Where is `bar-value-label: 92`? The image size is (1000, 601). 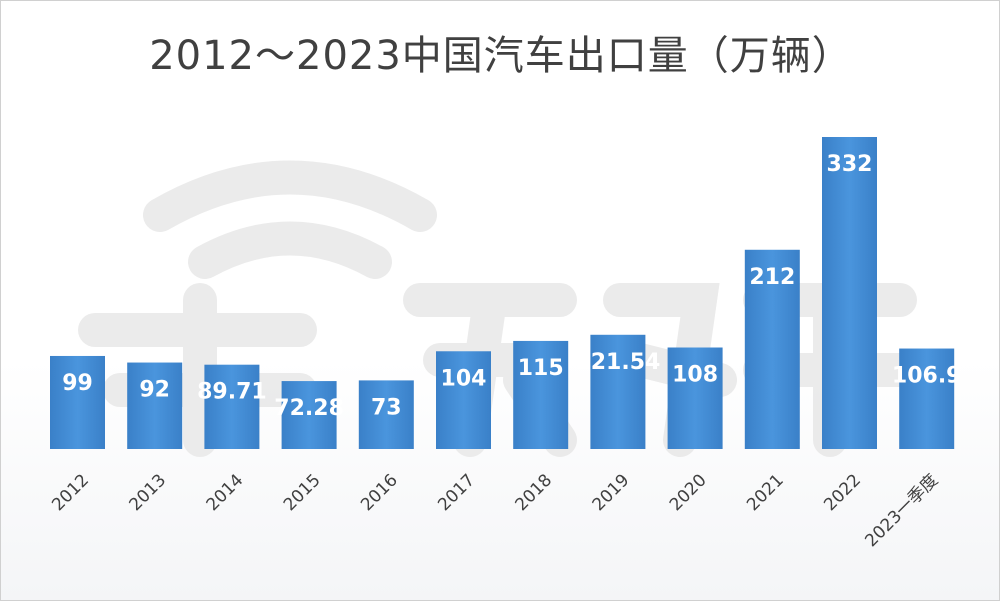
bar-value-label: 92 is located at coordinates (154, 390).